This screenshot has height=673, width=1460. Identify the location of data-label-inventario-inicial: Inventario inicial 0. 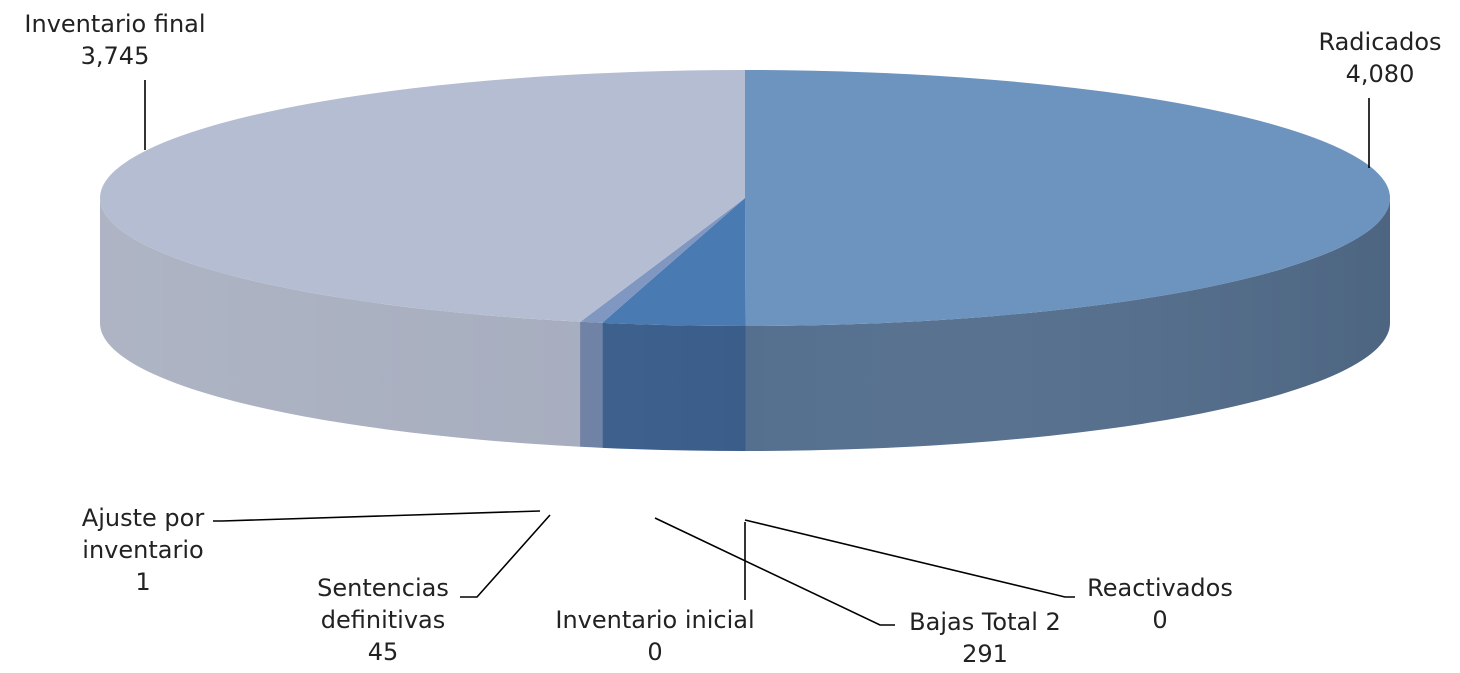
(655, 594).